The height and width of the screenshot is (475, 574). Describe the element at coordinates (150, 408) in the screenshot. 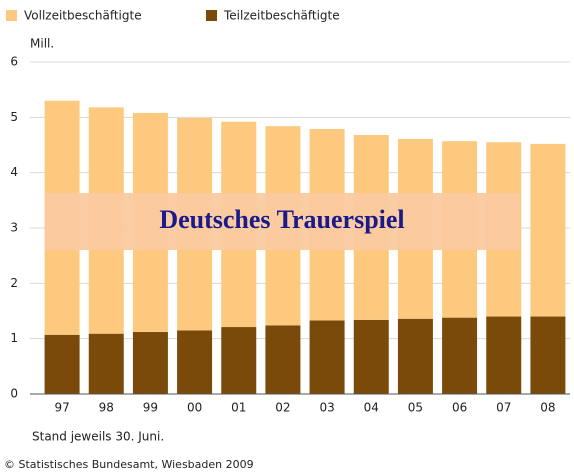

I see `x-tick-label: 99` at that location.